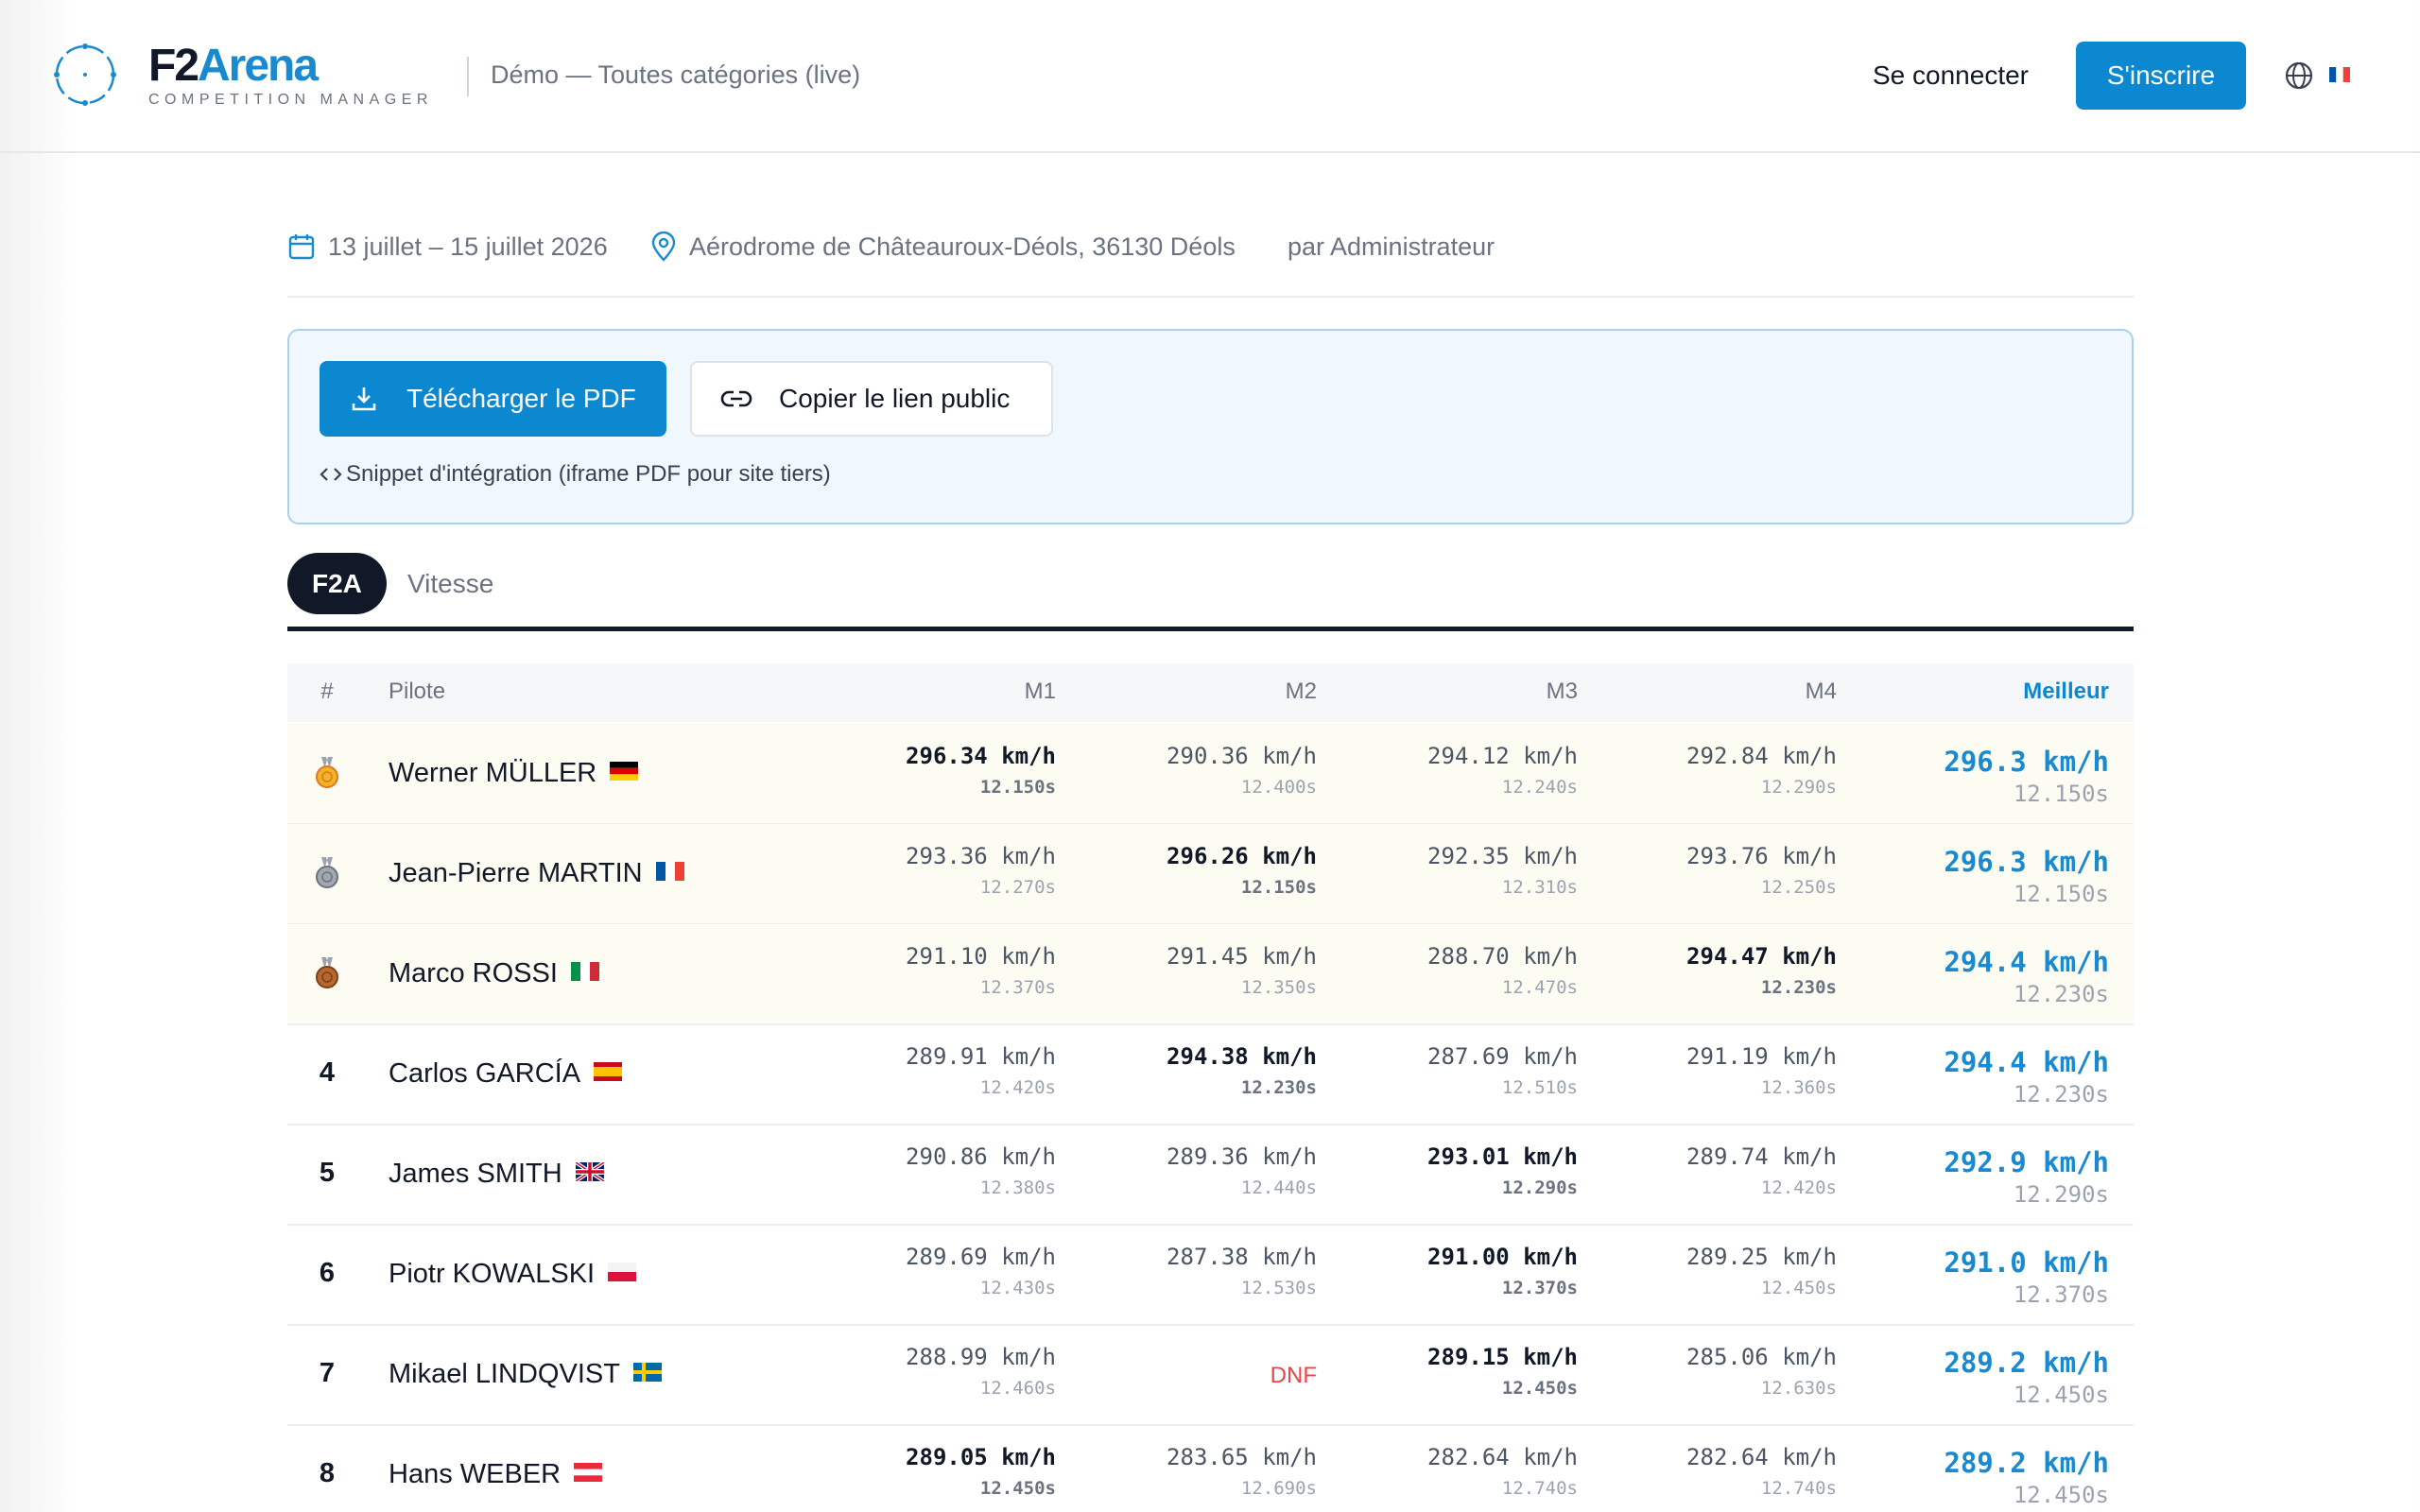 The width and height of the screenshot is (2420, 1512). I want to click on language-flag, so click(2339, 74).